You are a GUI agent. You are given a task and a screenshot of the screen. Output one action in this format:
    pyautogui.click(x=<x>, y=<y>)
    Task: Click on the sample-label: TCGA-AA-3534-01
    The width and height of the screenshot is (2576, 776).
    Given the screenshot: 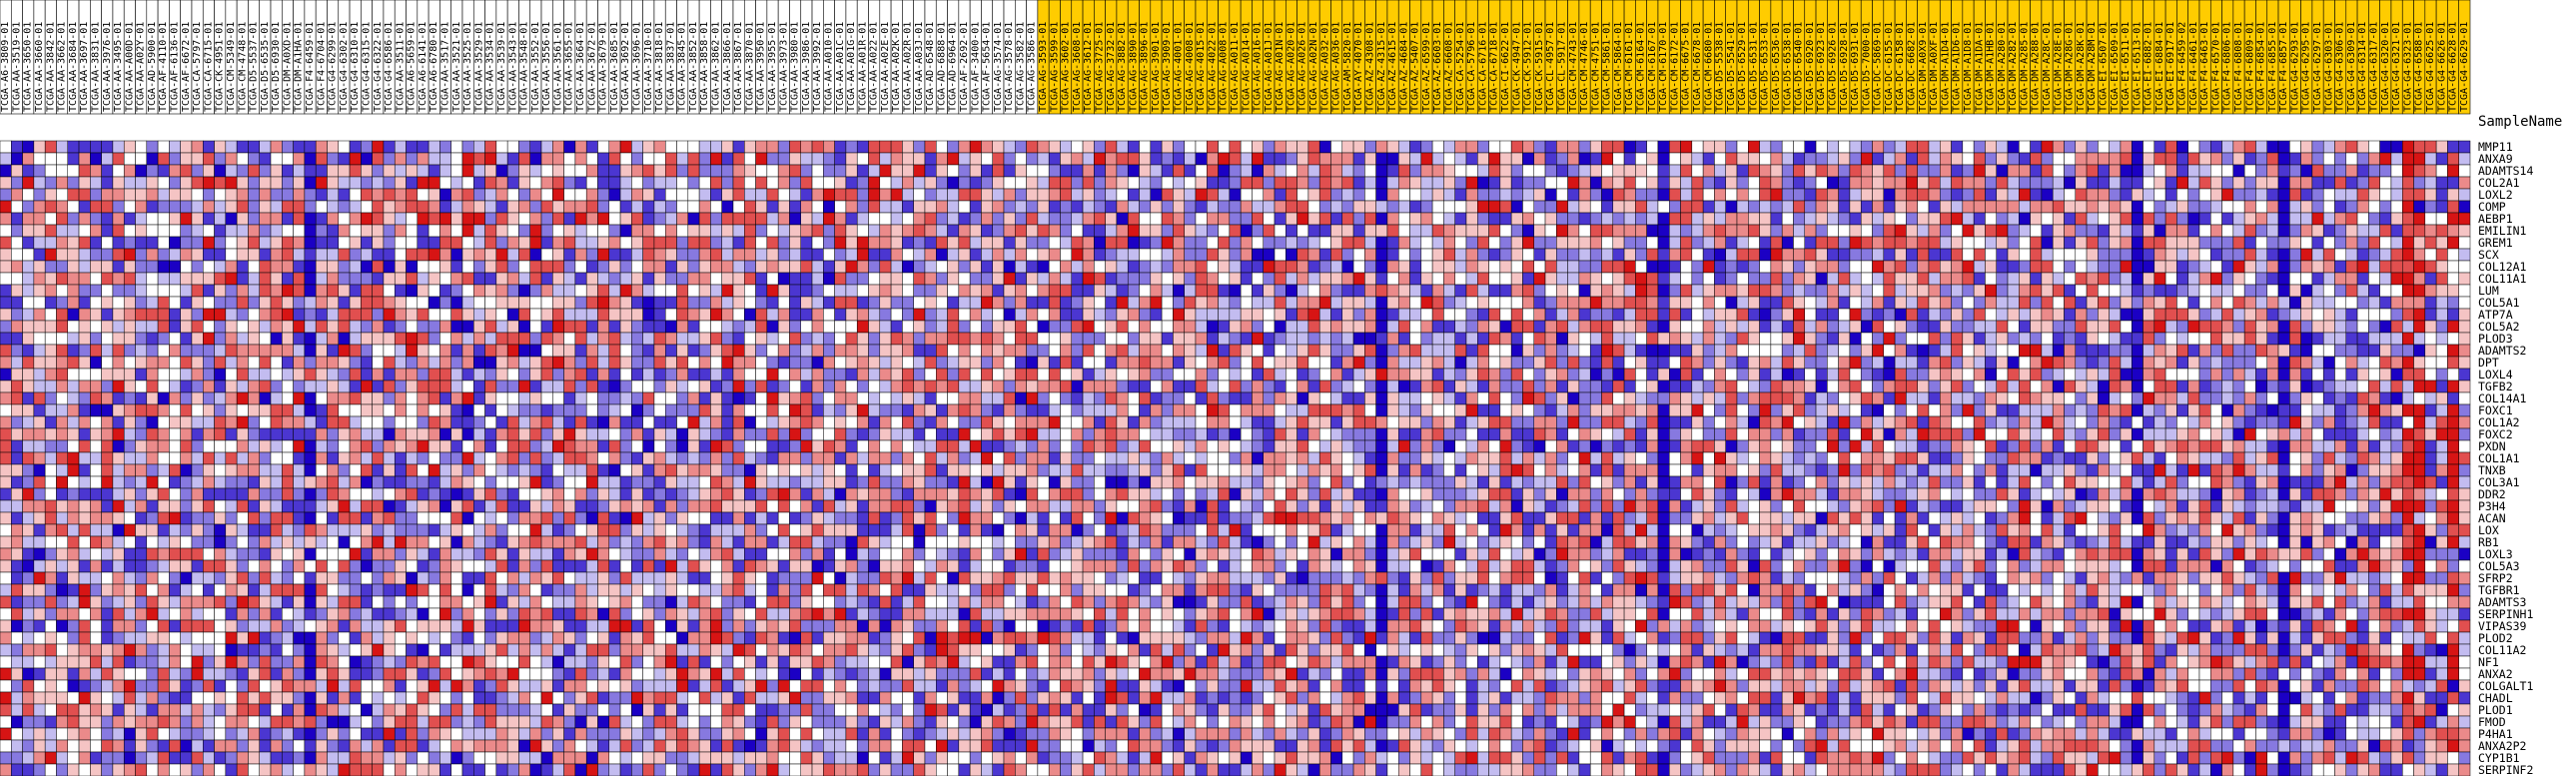 What is the action you would take?
    pyautogui.click(x=491, y=67)
    